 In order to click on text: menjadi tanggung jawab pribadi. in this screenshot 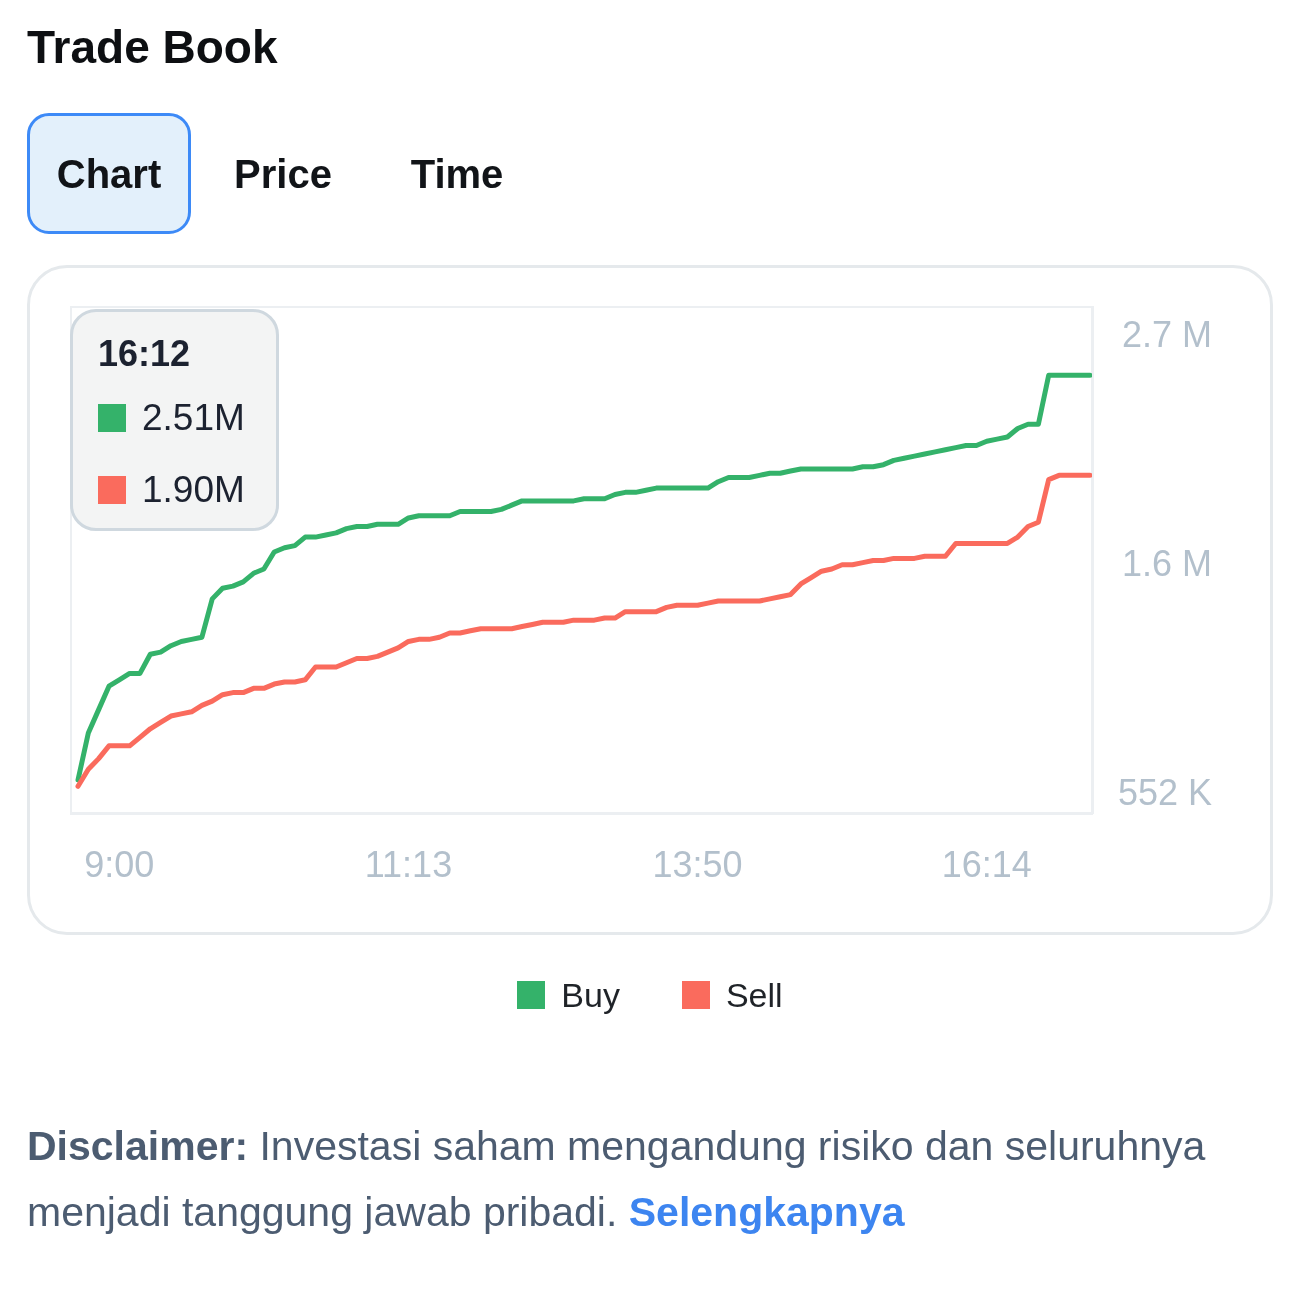, I will do `click(322, 1212)`.